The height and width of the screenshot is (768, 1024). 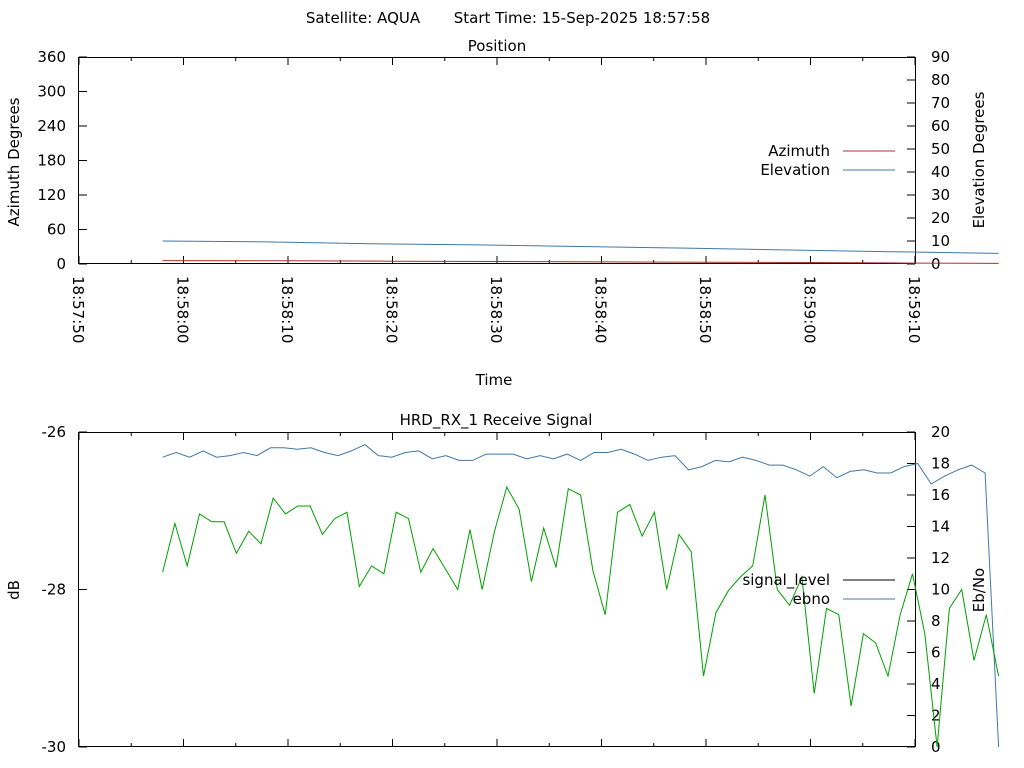 What do you see at coordinates (940, 464) in the screenshot?
I see `ebno-tick-label: 18` at bounding box center [940, 464].